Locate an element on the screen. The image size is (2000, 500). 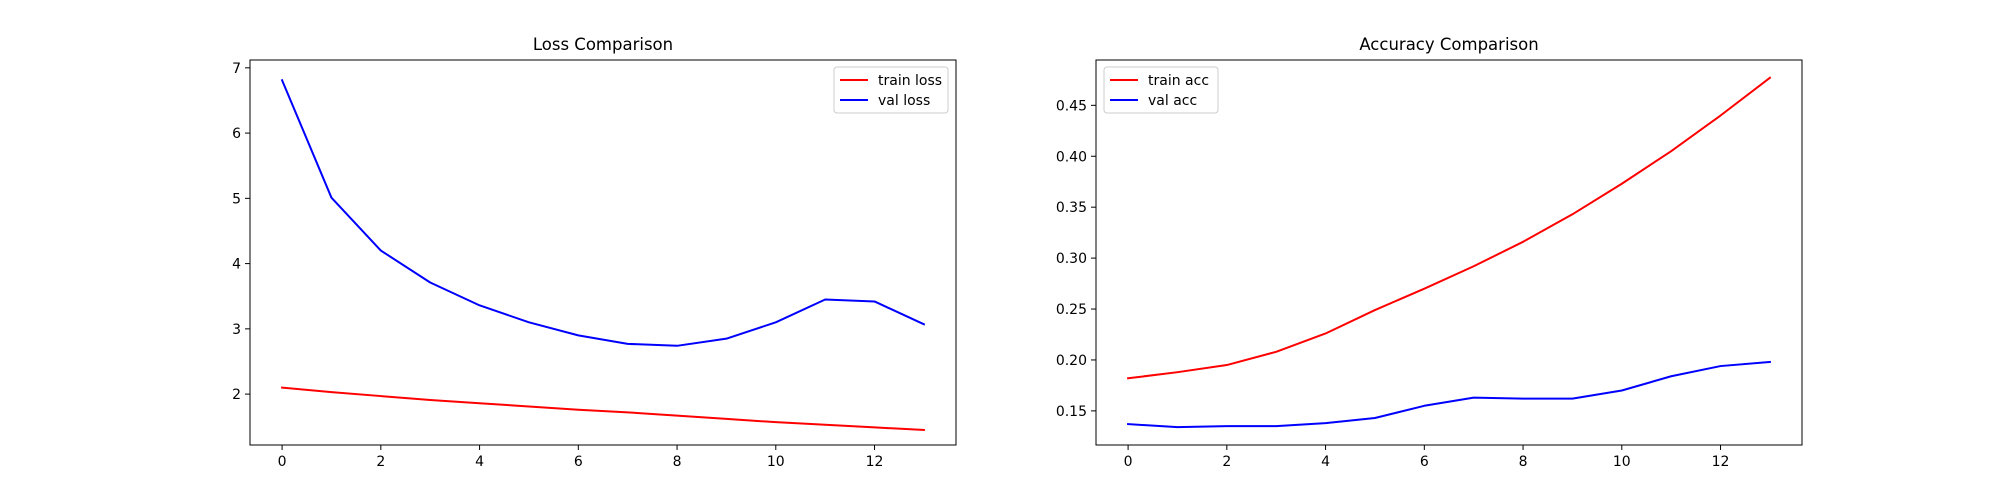
legend: train loss val loss is located at coordinates (891, 90).